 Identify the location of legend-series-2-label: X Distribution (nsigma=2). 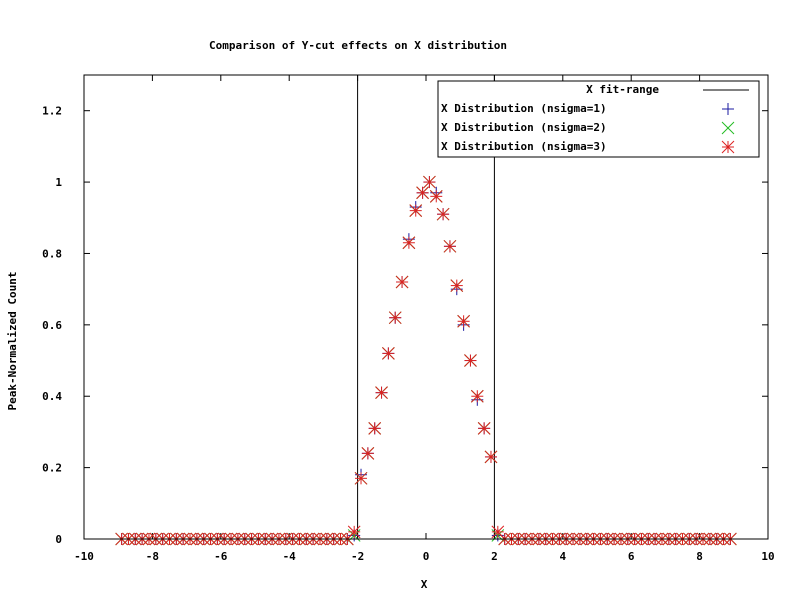
(524, 127).